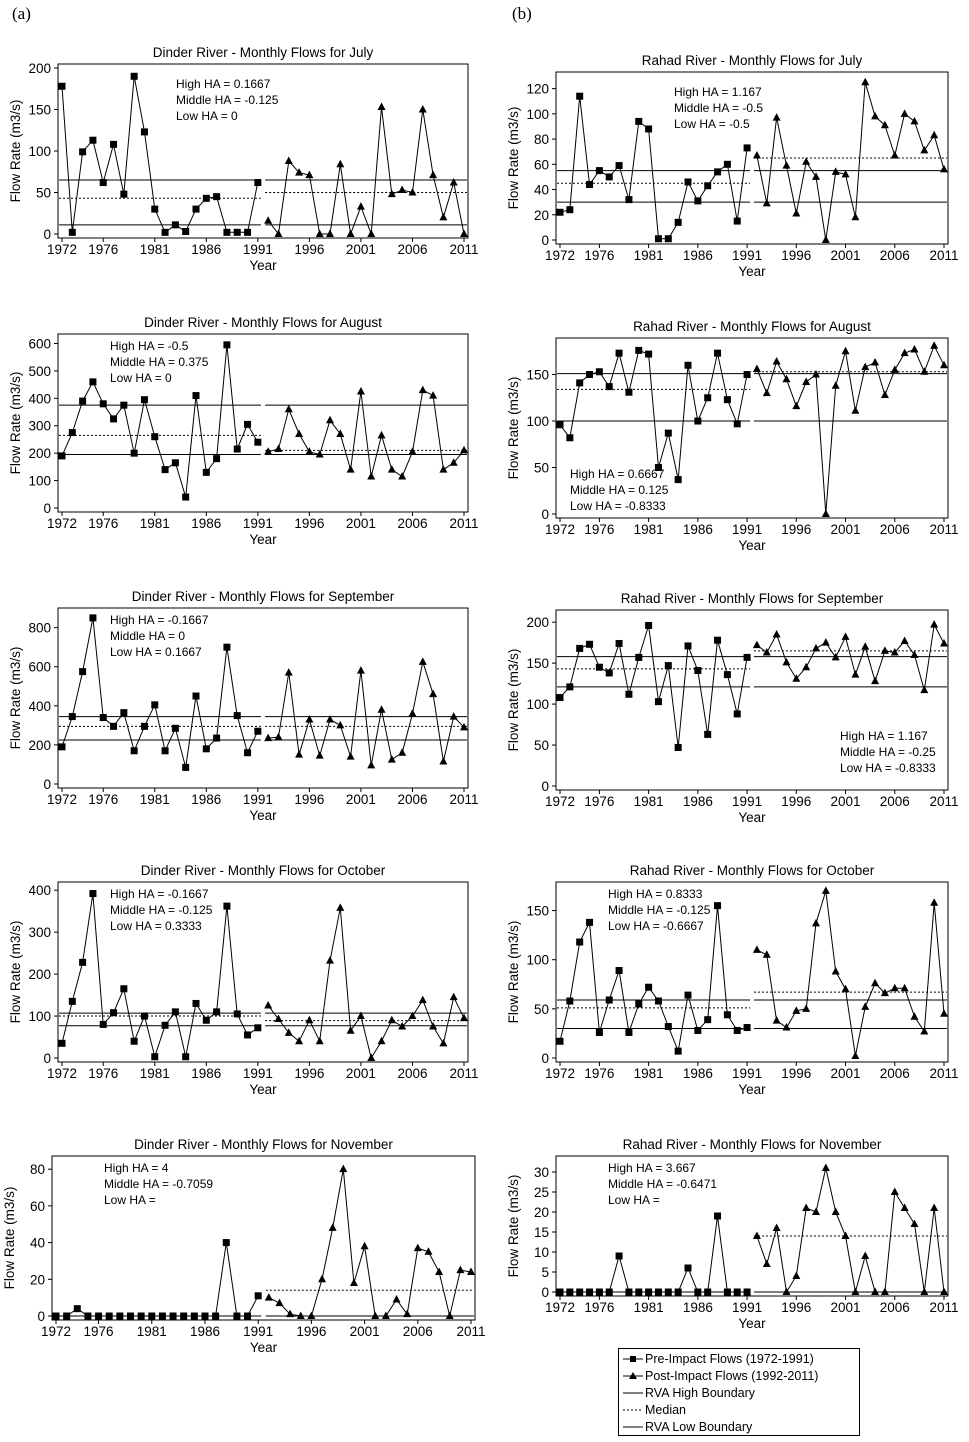 This screenshot has height=1442, width=969. I want to click on legend-pre-symbol, so click(633, 1359).